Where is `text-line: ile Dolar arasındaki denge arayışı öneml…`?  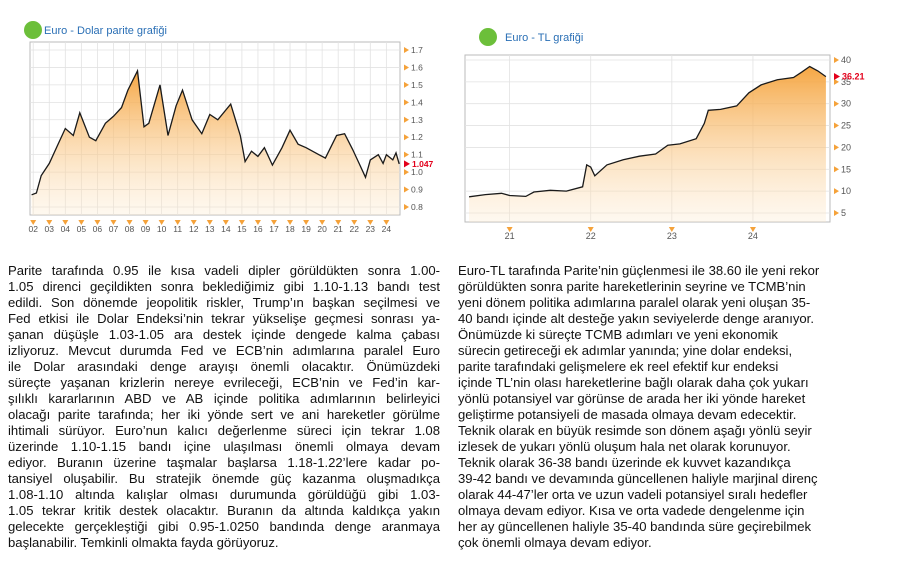 text-line: ile Dolar arasındaki denge arayışı öneml… is located at coordinates (224, 366).